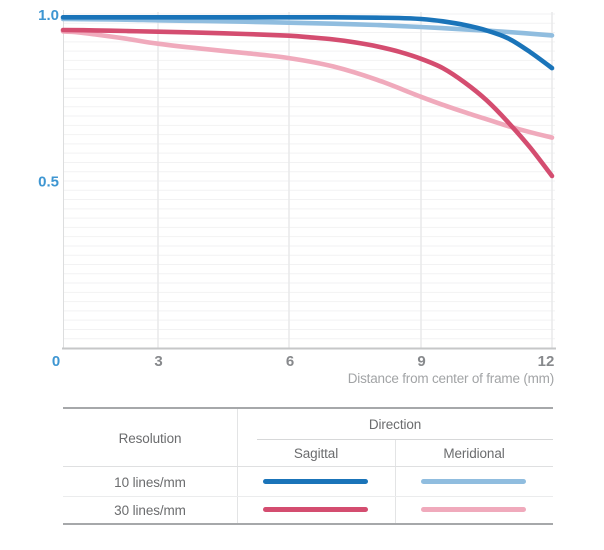  I want to click on y-tick-label: 1.0, so click(48, 15).